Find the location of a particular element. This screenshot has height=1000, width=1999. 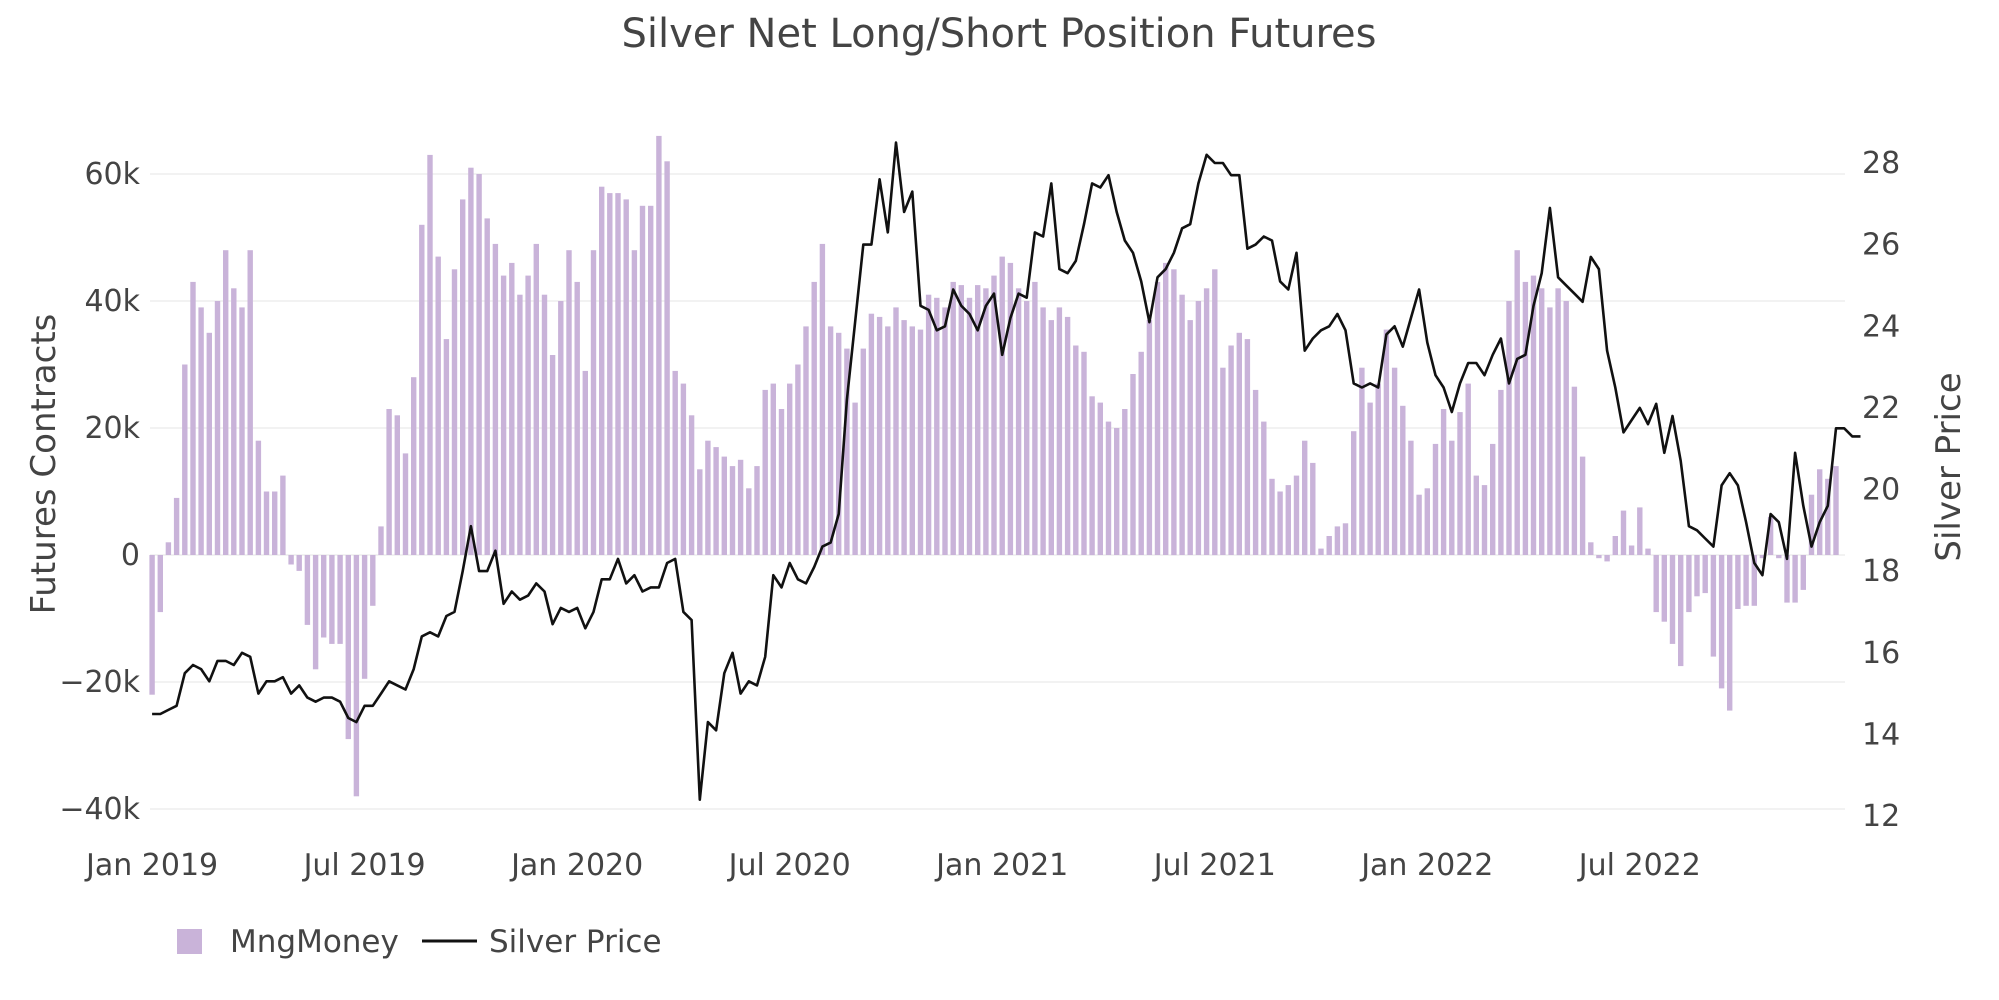

legend-label-mngmoney: MngMoney is located at coordinates (314, 942).